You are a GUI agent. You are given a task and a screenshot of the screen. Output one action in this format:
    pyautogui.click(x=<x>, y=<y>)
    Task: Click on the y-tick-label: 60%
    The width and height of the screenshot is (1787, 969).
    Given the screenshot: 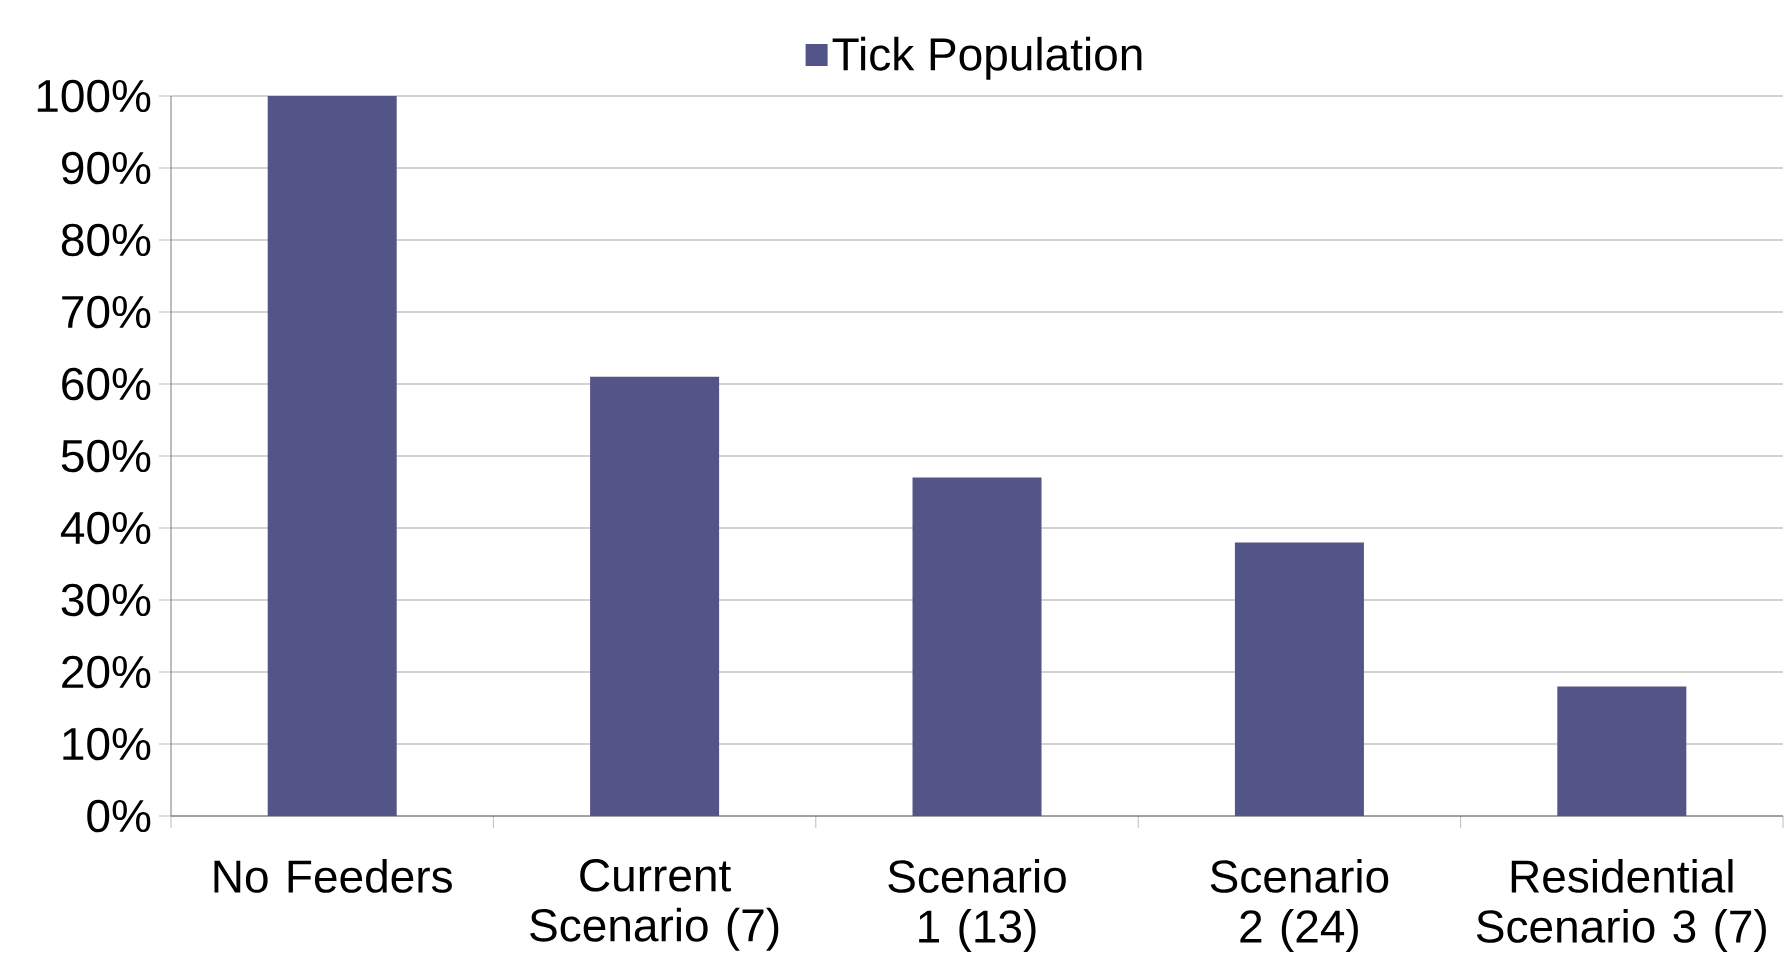 What is the action you would take?
    pyautogui.click(x=106, y=384)
    